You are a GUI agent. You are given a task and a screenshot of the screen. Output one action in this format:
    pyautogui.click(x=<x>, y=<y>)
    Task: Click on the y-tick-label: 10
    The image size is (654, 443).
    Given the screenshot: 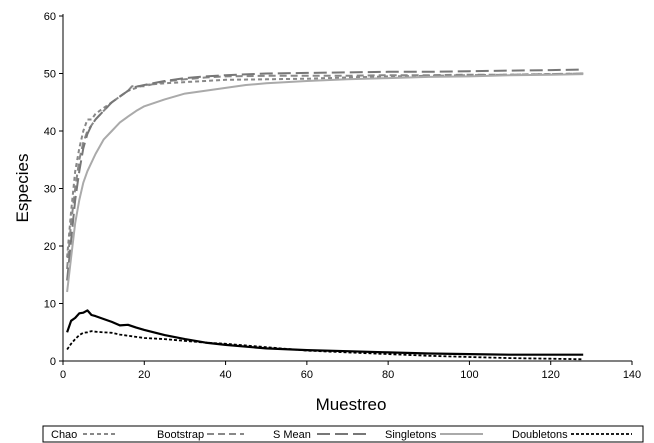 What is the action you would take?
    pyautogui.click(x=50, y=305)
    